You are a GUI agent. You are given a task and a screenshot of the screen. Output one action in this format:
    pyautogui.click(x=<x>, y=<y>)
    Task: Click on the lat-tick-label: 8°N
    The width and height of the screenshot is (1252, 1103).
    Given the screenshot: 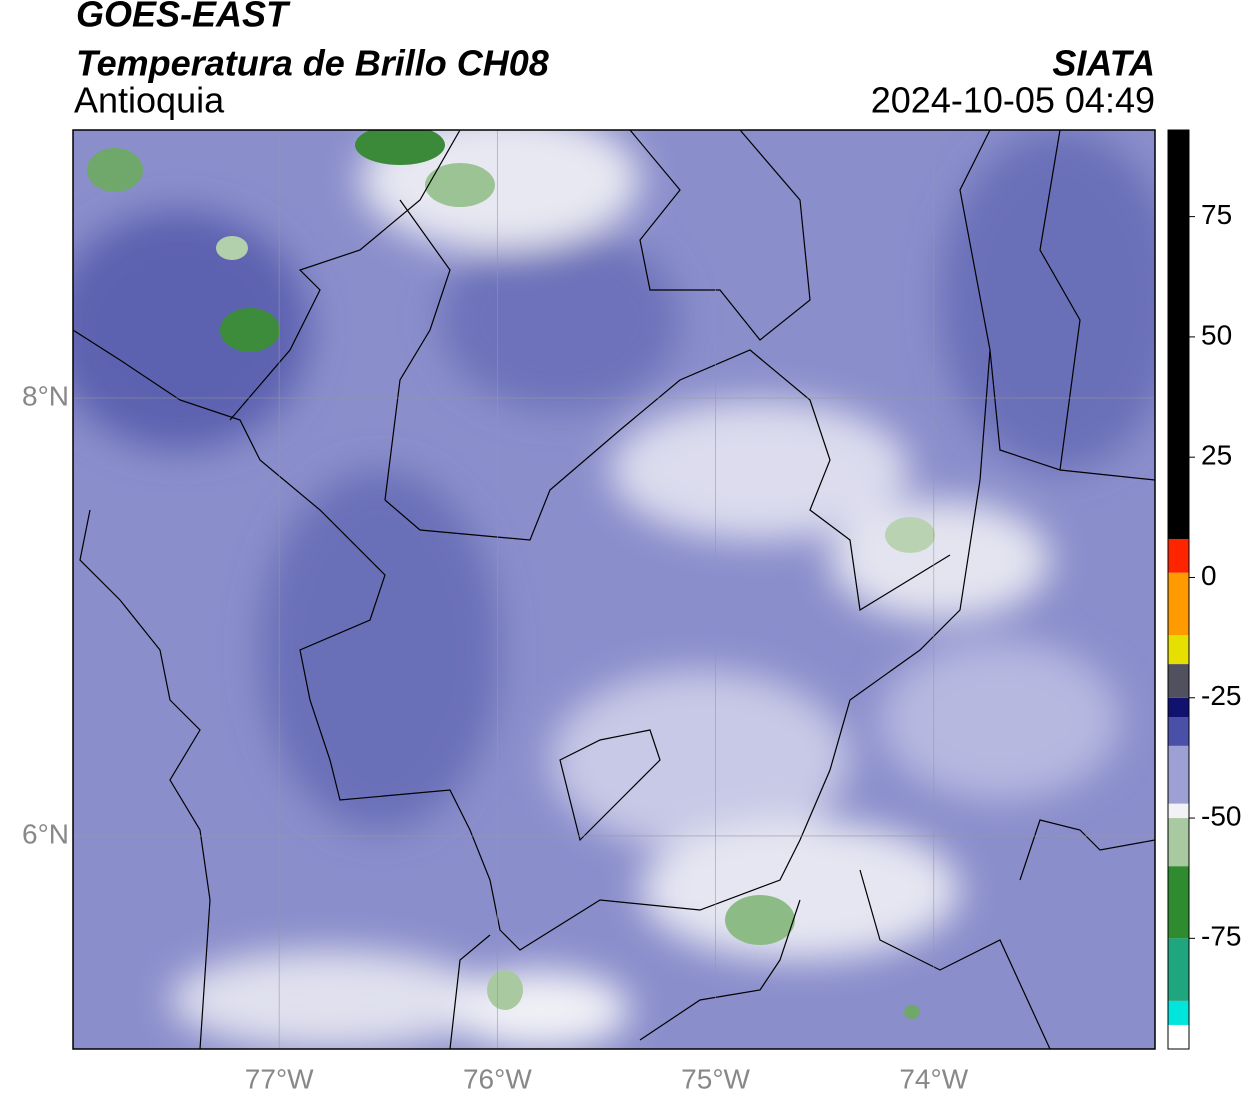 What is the action you would take?
    pyautogui.click(x=45, y=395)
    